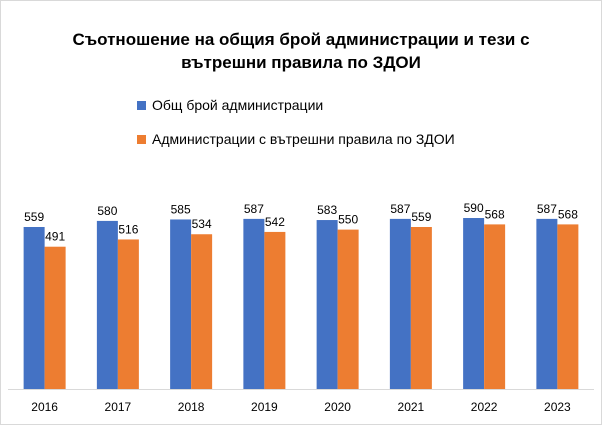 The image size is (602, 425). I want to click on x-tick-label-2023: 2023, so click(557, 407).